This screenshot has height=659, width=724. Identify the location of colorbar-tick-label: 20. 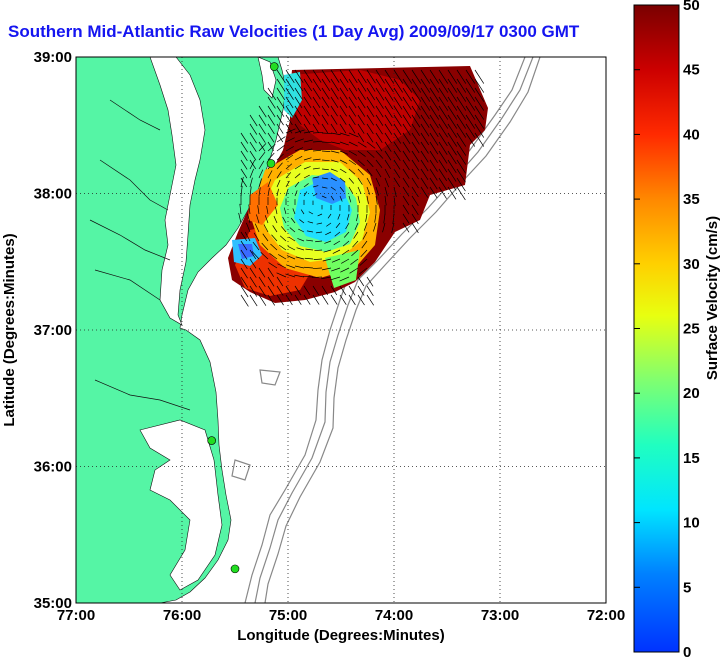
(691, 393).